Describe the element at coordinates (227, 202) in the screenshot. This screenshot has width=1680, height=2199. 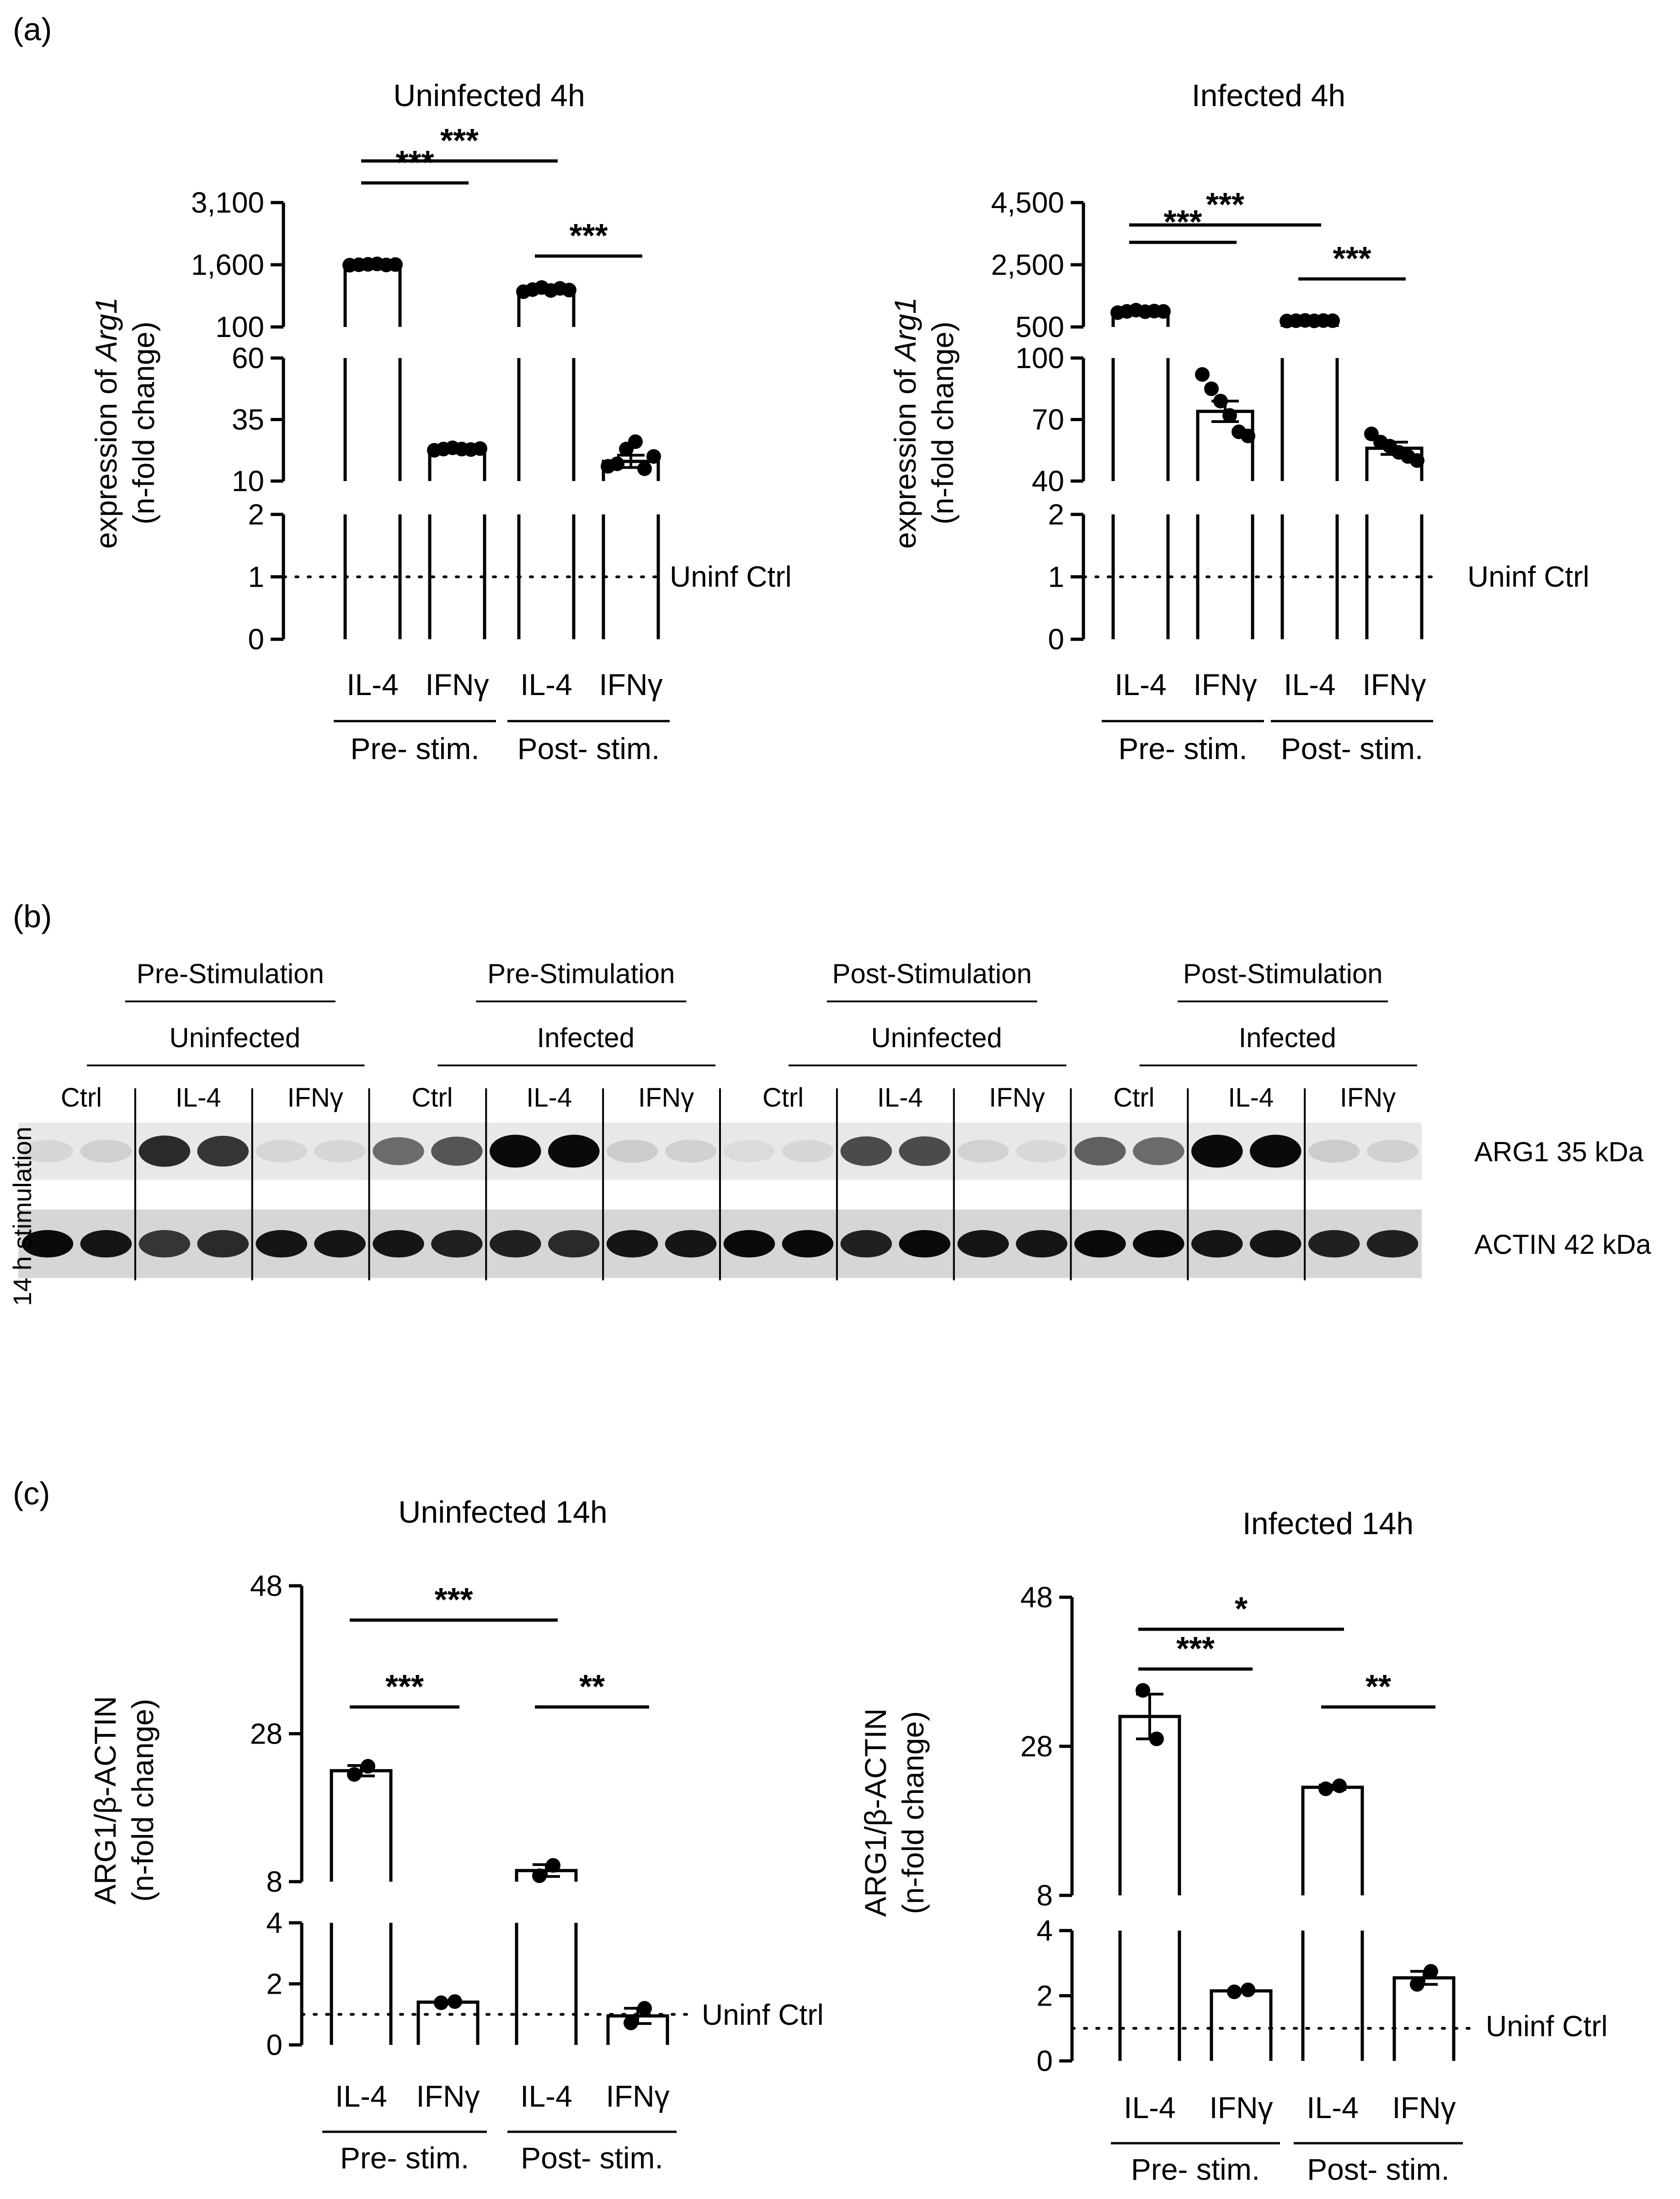
I see `y-tick-label: 3,100` at that location.